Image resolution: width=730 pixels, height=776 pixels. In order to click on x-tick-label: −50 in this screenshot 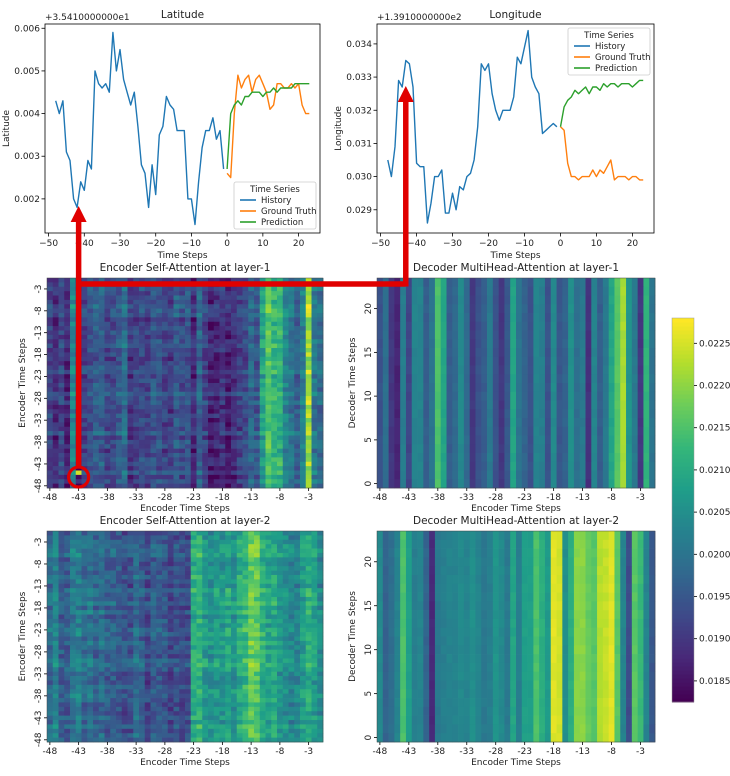, I will do `click(380, 244)`.